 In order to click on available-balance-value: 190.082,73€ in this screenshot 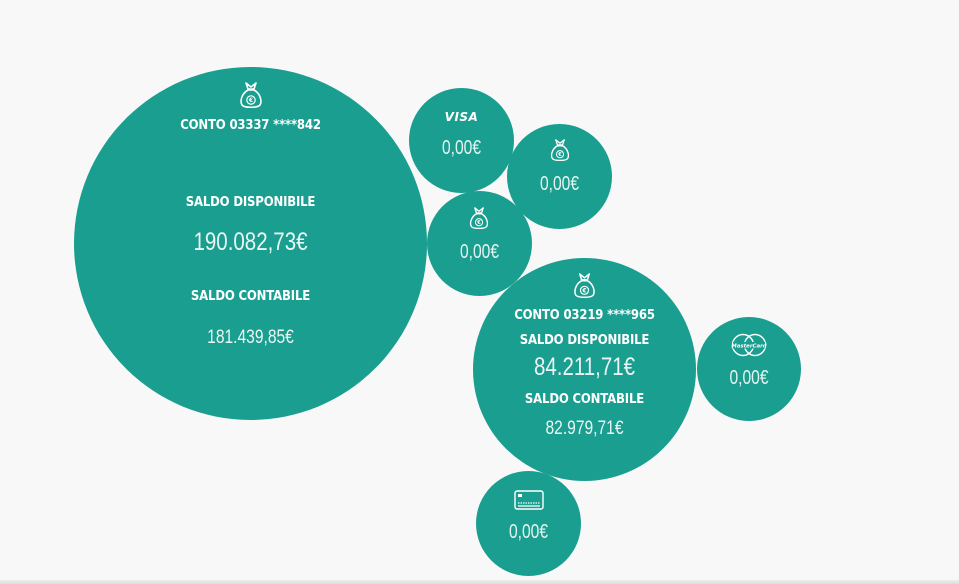, I will do `click(250, 242)`.